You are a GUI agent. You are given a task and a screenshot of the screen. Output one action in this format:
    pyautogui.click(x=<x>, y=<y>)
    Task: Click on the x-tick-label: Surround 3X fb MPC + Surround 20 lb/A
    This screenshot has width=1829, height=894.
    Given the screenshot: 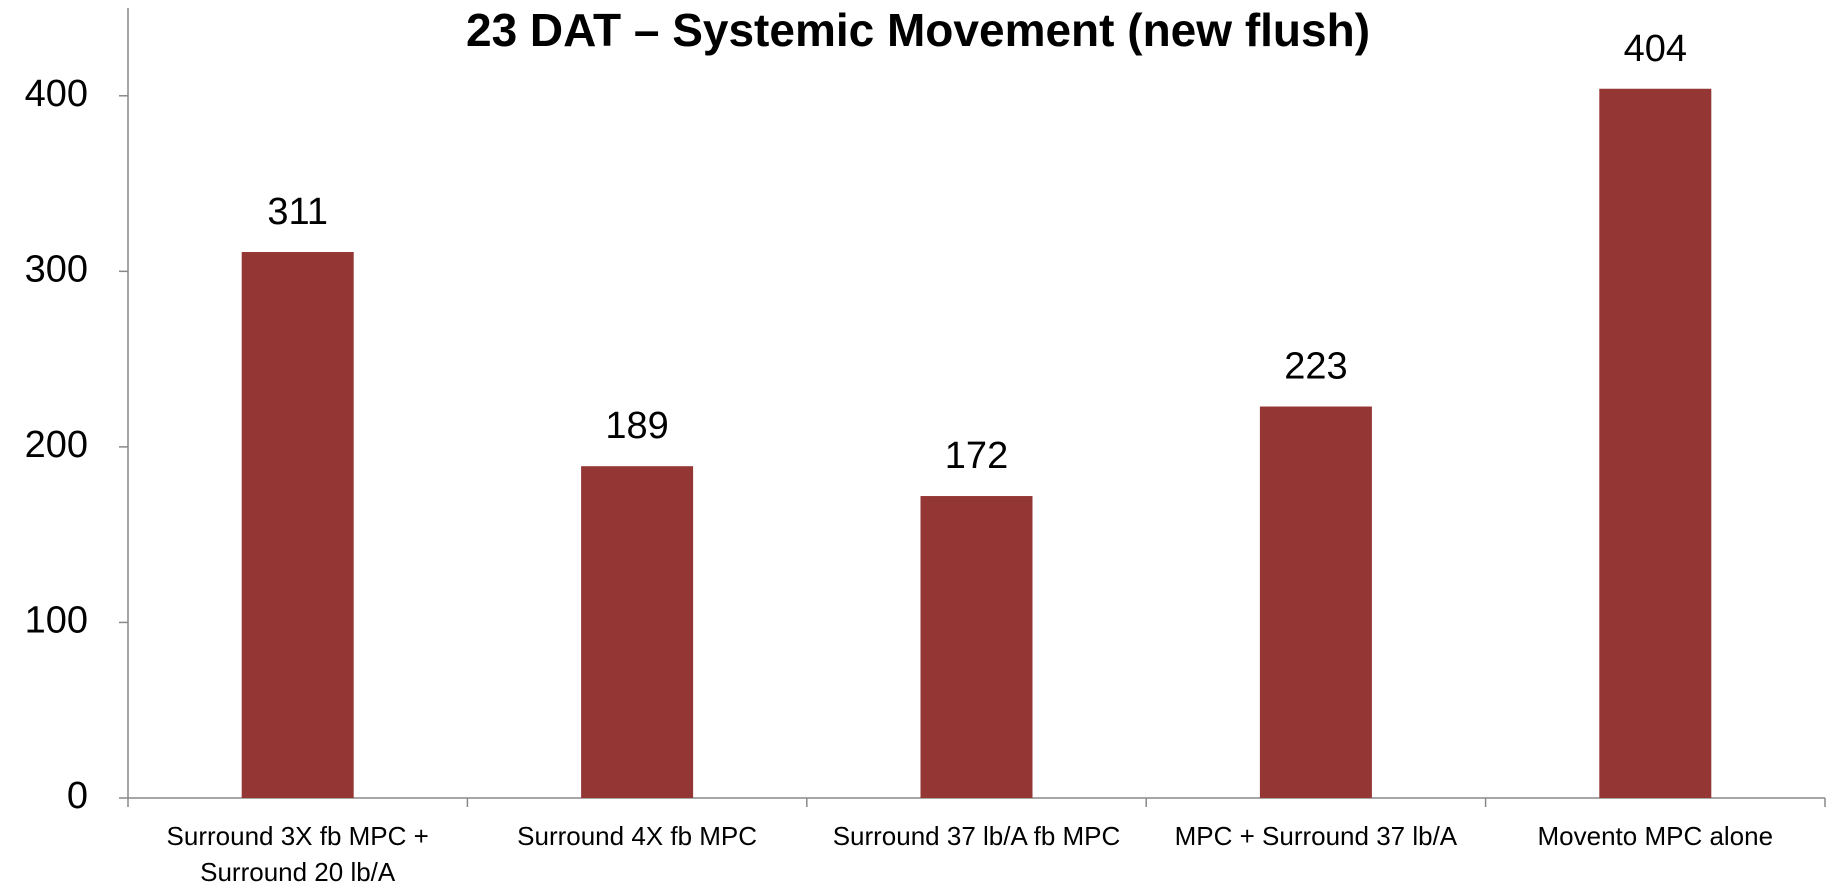 What is the action you would take?
    pyautogui.click(x=297, y=854)
    